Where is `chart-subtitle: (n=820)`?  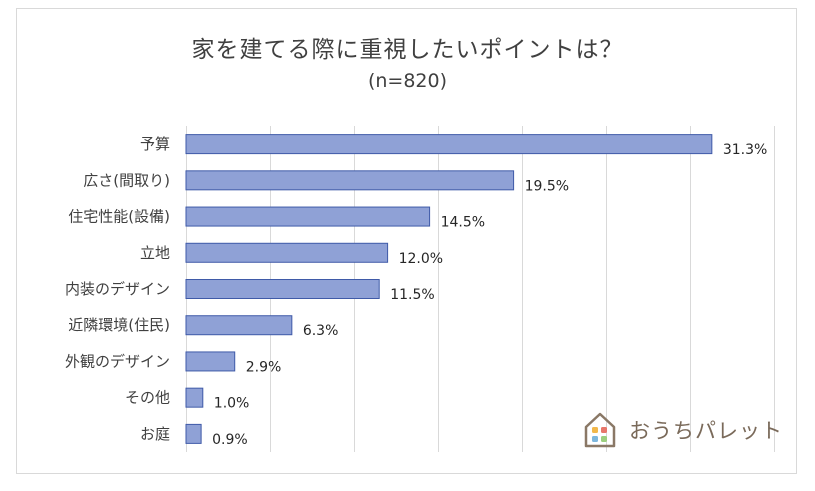 chart-subtitle: (n=820) is located at coordinates (407, 81).